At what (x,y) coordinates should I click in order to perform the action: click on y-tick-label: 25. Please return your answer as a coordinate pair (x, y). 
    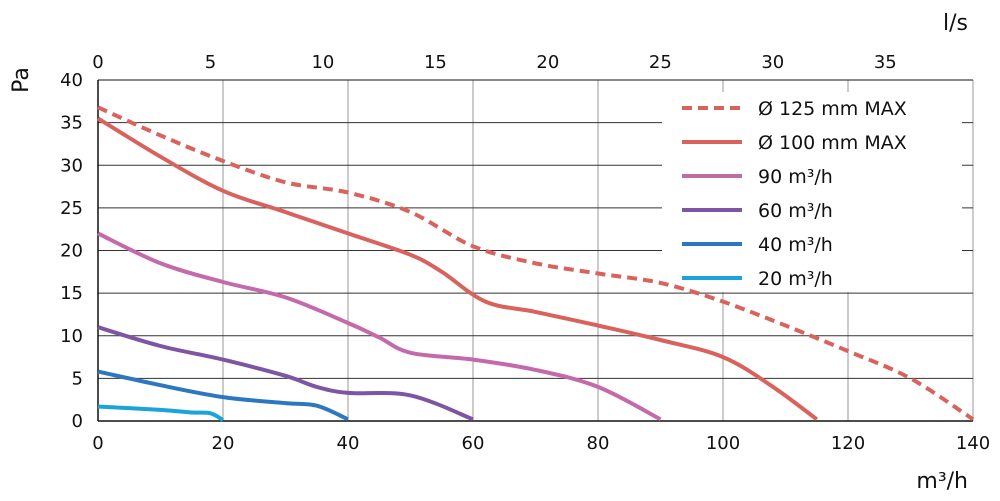
    Looking at the image, I should click on (71, 208).